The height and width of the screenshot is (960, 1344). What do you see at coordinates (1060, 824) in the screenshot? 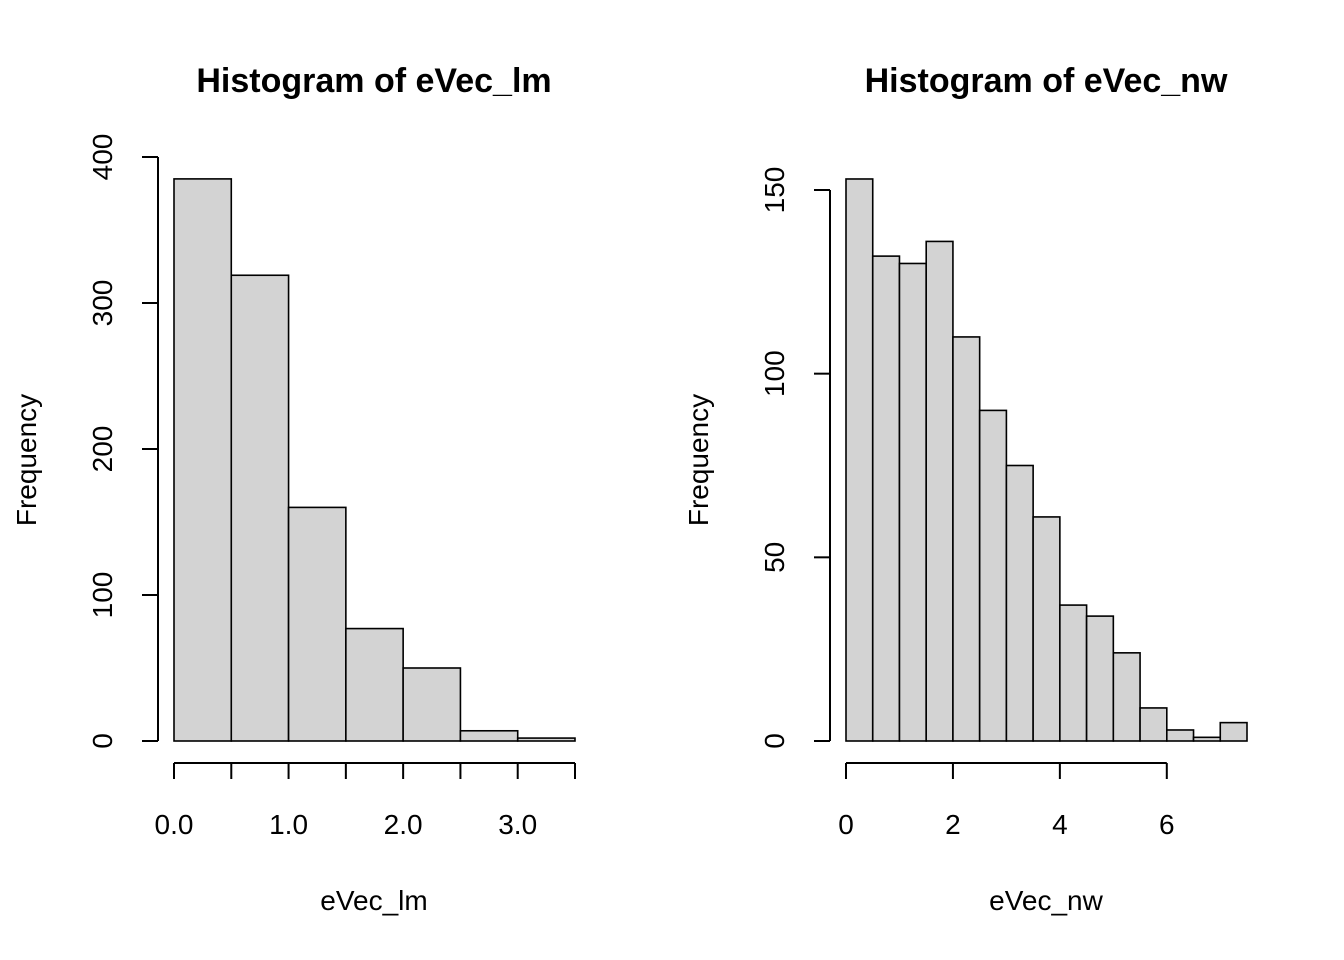
I see `x-tick-label: 4` at bounding box center [1060, 824].